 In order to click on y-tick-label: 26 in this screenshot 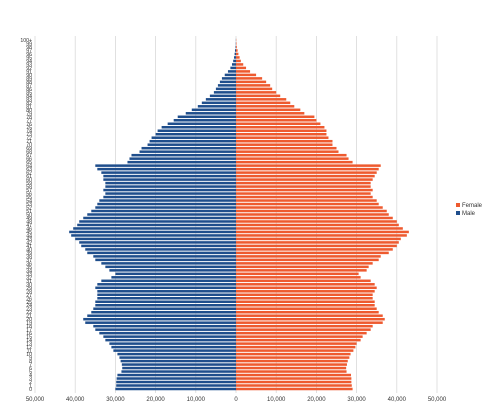, I will do `click(29, 299)`.